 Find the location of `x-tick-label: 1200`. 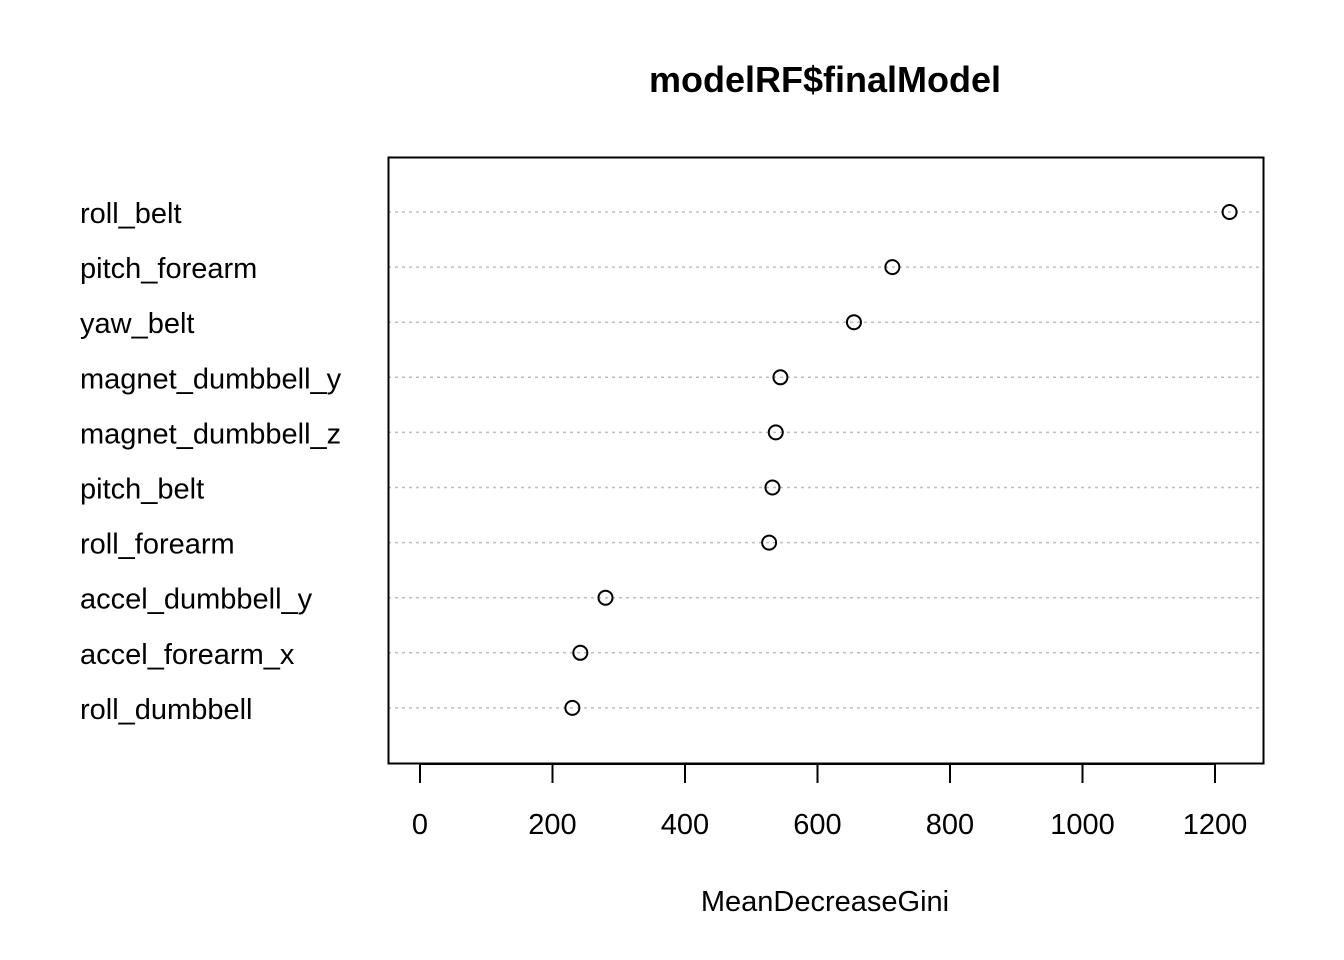

x-tick-label: 1200 is located at coordinates (1215, 825).